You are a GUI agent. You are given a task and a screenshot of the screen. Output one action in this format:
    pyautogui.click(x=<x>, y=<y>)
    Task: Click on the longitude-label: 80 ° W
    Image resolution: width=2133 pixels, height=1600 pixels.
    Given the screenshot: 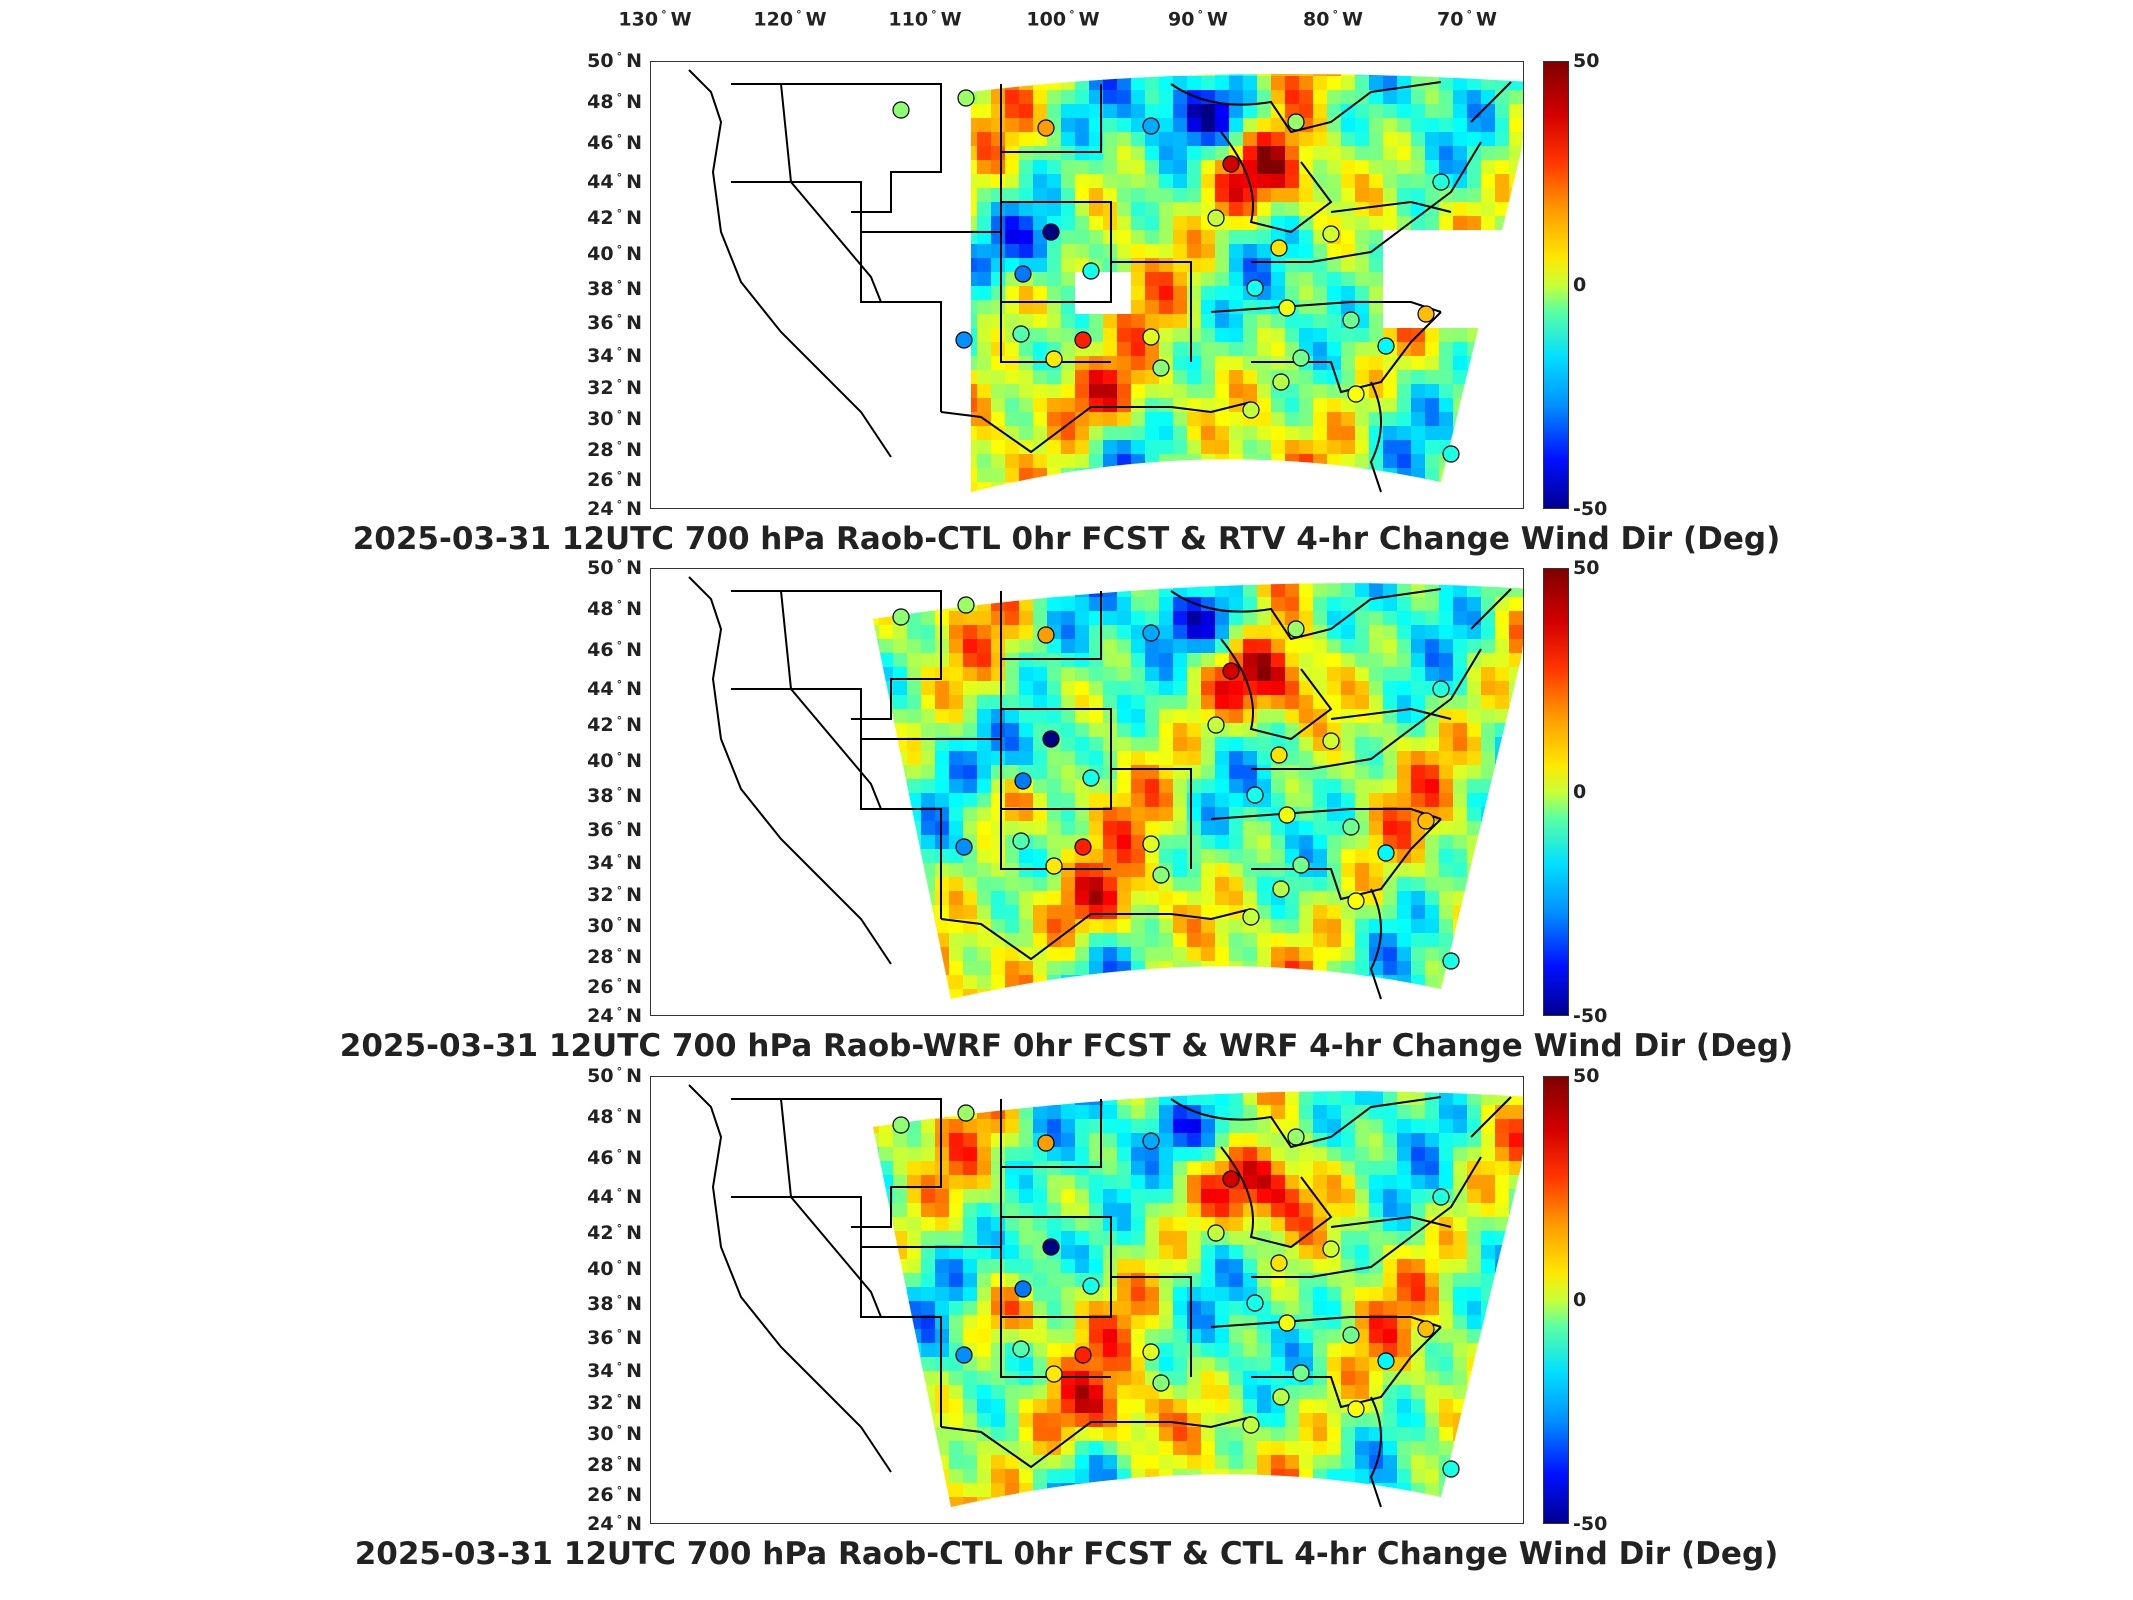 What is the action you would take?
    pyautogui.click(x=1333, y=19)
    